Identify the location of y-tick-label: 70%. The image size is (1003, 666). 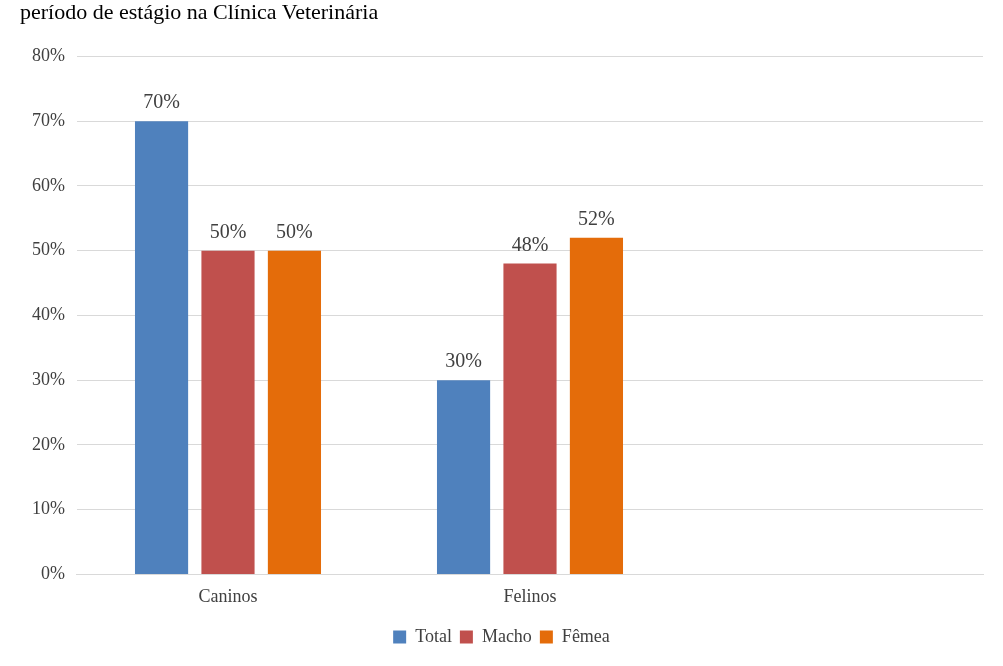
(48, 119).